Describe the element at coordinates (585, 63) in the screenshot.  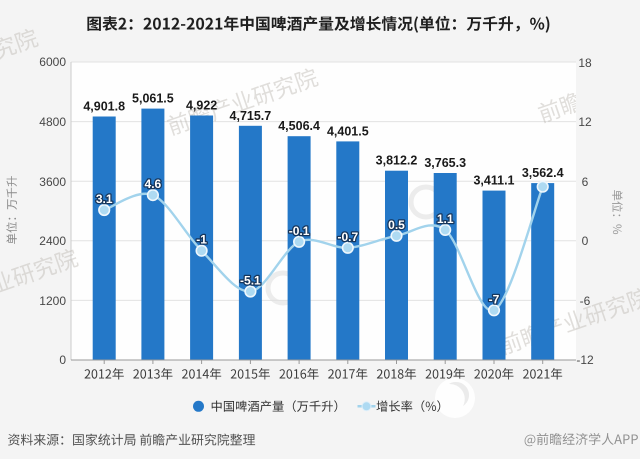
I see `svg-text: 18` at that location.